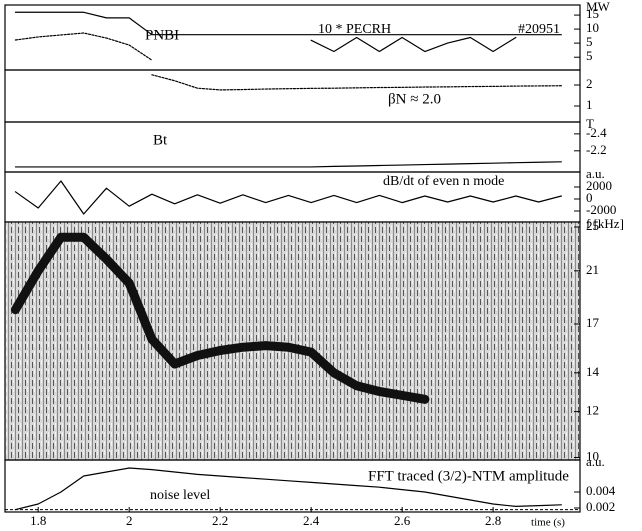  What do you see at coordinates (592, 13) in the screenshot?
I see `y-tick-label: 15` at bounding box center [592, 13].